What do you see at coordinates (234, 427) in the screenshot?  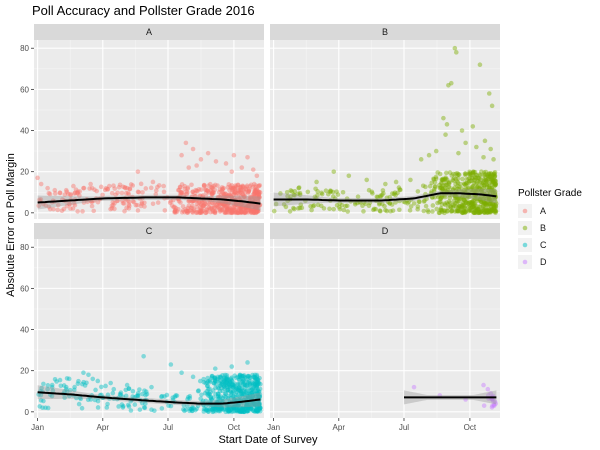 I see `x-tick-label: Oct` at bounding box center [234, 427].